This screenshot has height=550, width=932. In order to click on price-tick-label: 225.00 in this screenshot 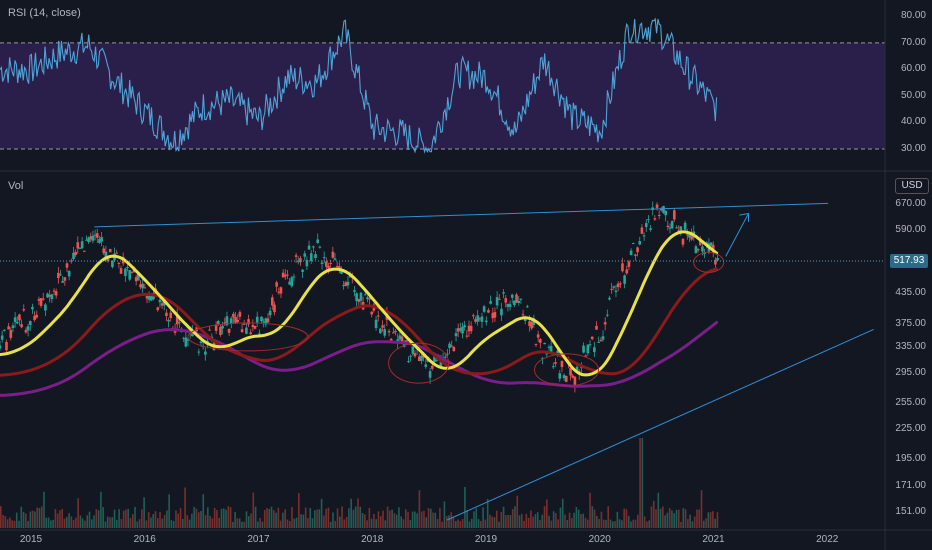, I will do `click(910, 429)`.